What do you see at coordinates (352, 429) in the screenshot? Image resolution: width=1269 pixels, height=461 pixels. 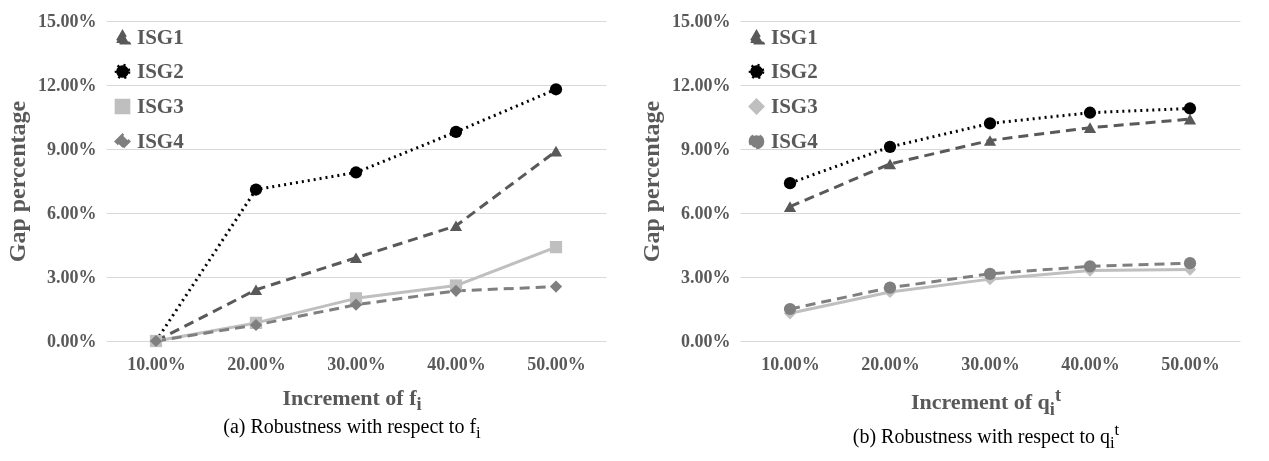 I see `text: (a) Robustness with respect to f$_{i}$` at bounding box center [352, 429].